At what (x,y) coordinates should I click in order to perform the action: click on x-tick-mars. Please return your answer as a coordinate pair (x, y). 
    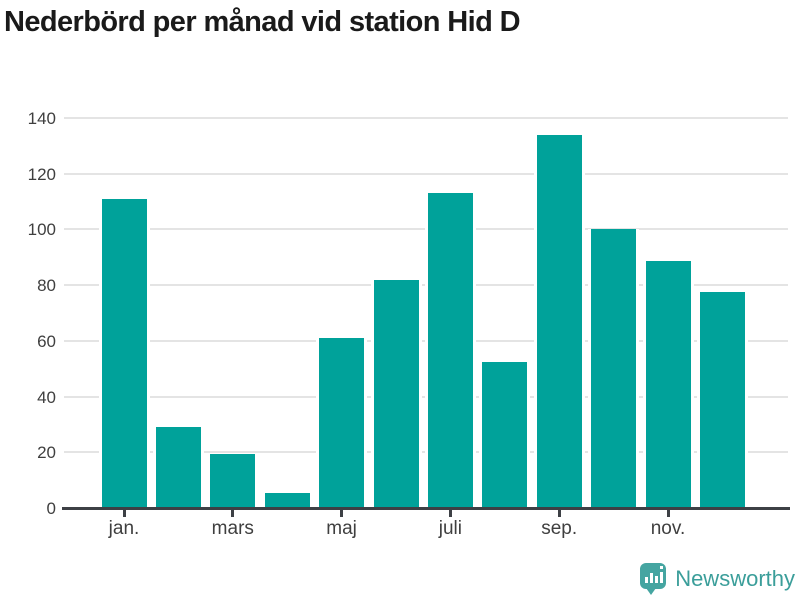
    Looking at the image, I should click on (233, 513).